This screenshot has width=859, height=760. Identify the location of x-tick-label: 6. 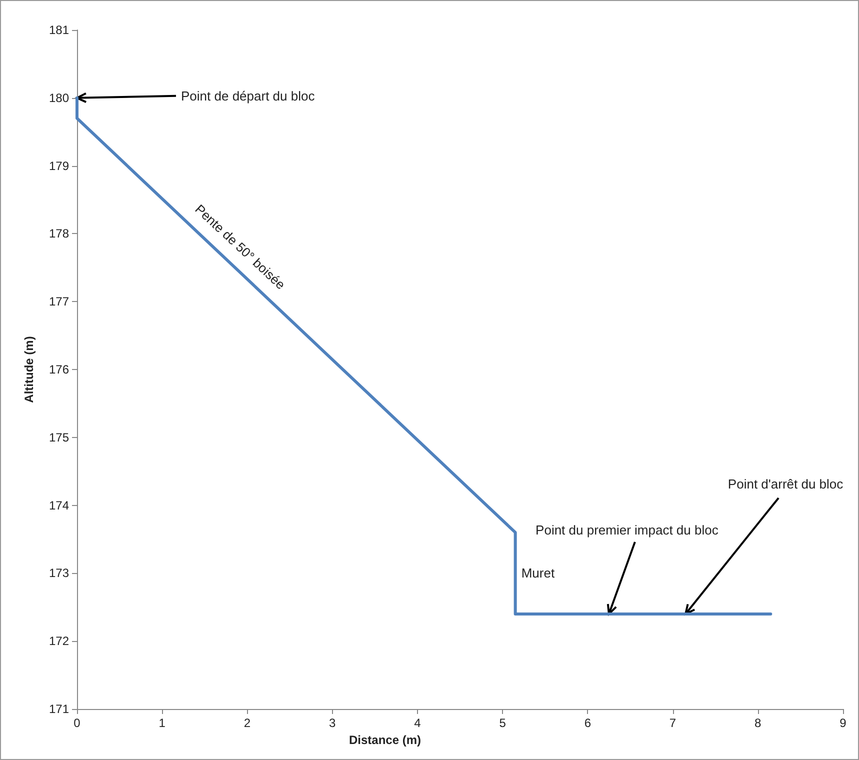
(588, 723).